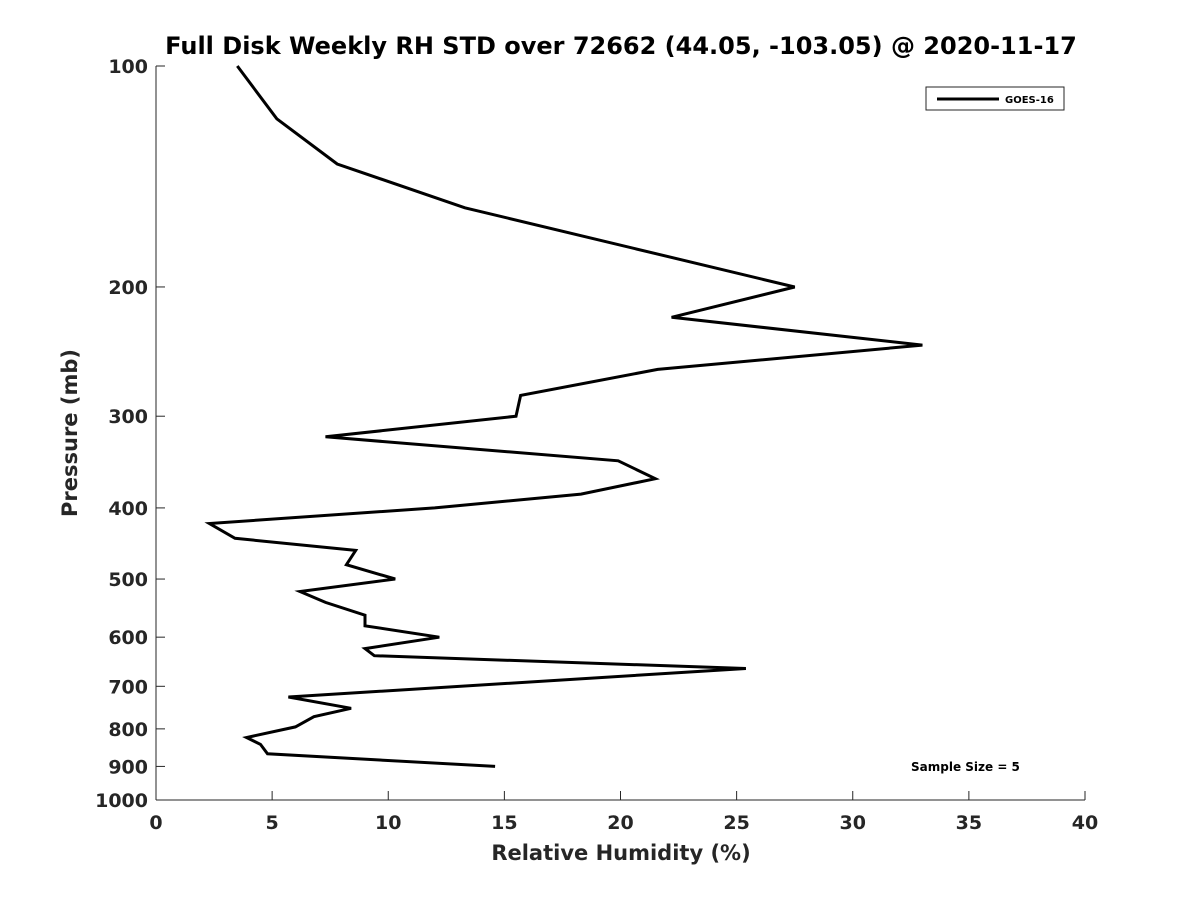 The image size is (1200, 900). What do you see at coordinates (155, 823) in the screenshot?
I see `x-tick-label: 0` at bounding box center [155, 823].